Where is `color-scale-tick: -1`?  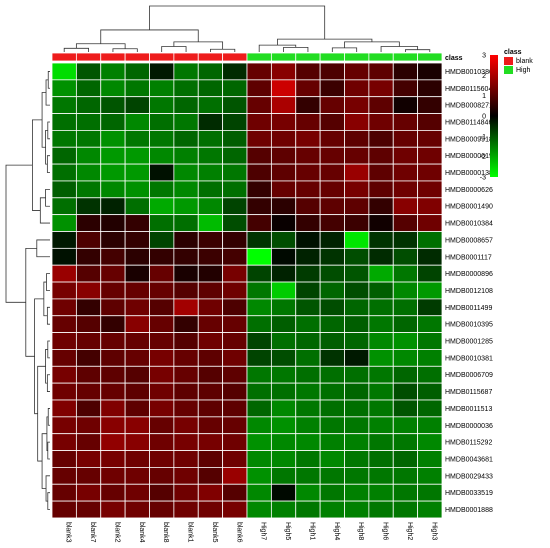
color-scale-tick: -1 is located at coordinates (483, 137).